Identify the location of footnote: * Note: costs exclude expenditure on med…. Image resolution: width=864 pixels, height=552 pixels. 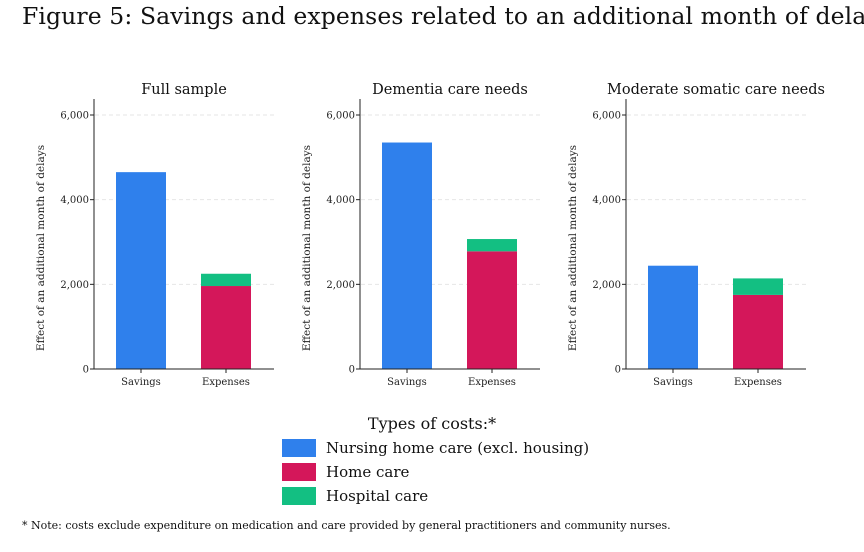
(346, 525).